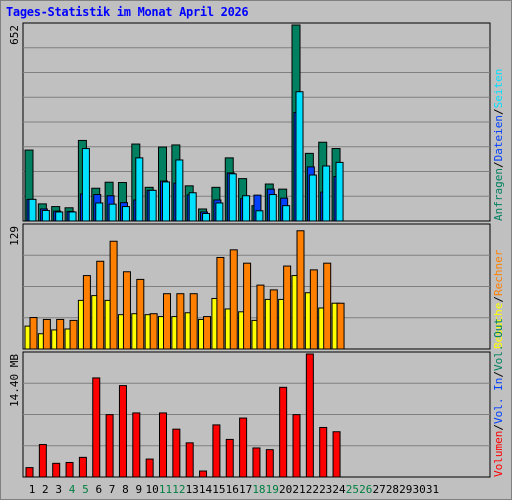 The image size is (512, 500). I want to click on legend-entry-vol-out: Vol. Out, so click(498, 344).